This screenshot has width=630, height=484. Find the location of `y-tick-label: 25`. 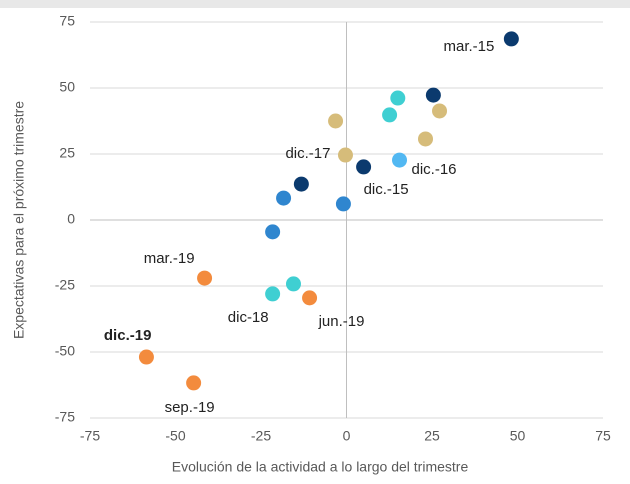

y-tick-label: 25 is located at coordinates (67, 153).